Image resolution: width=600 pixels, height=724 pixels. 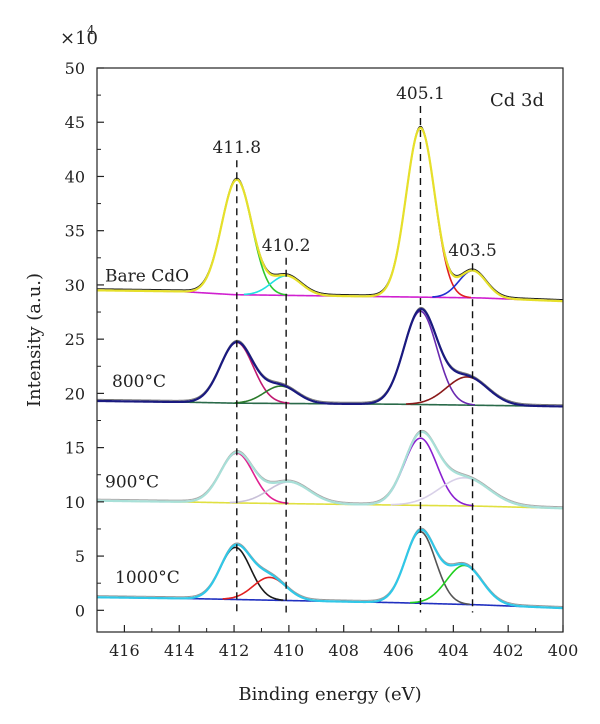 What do you see at coordinates (563, 650) in the screenshot?
I see `x-tick-label-8: 400` at bounding box center [563, 650].